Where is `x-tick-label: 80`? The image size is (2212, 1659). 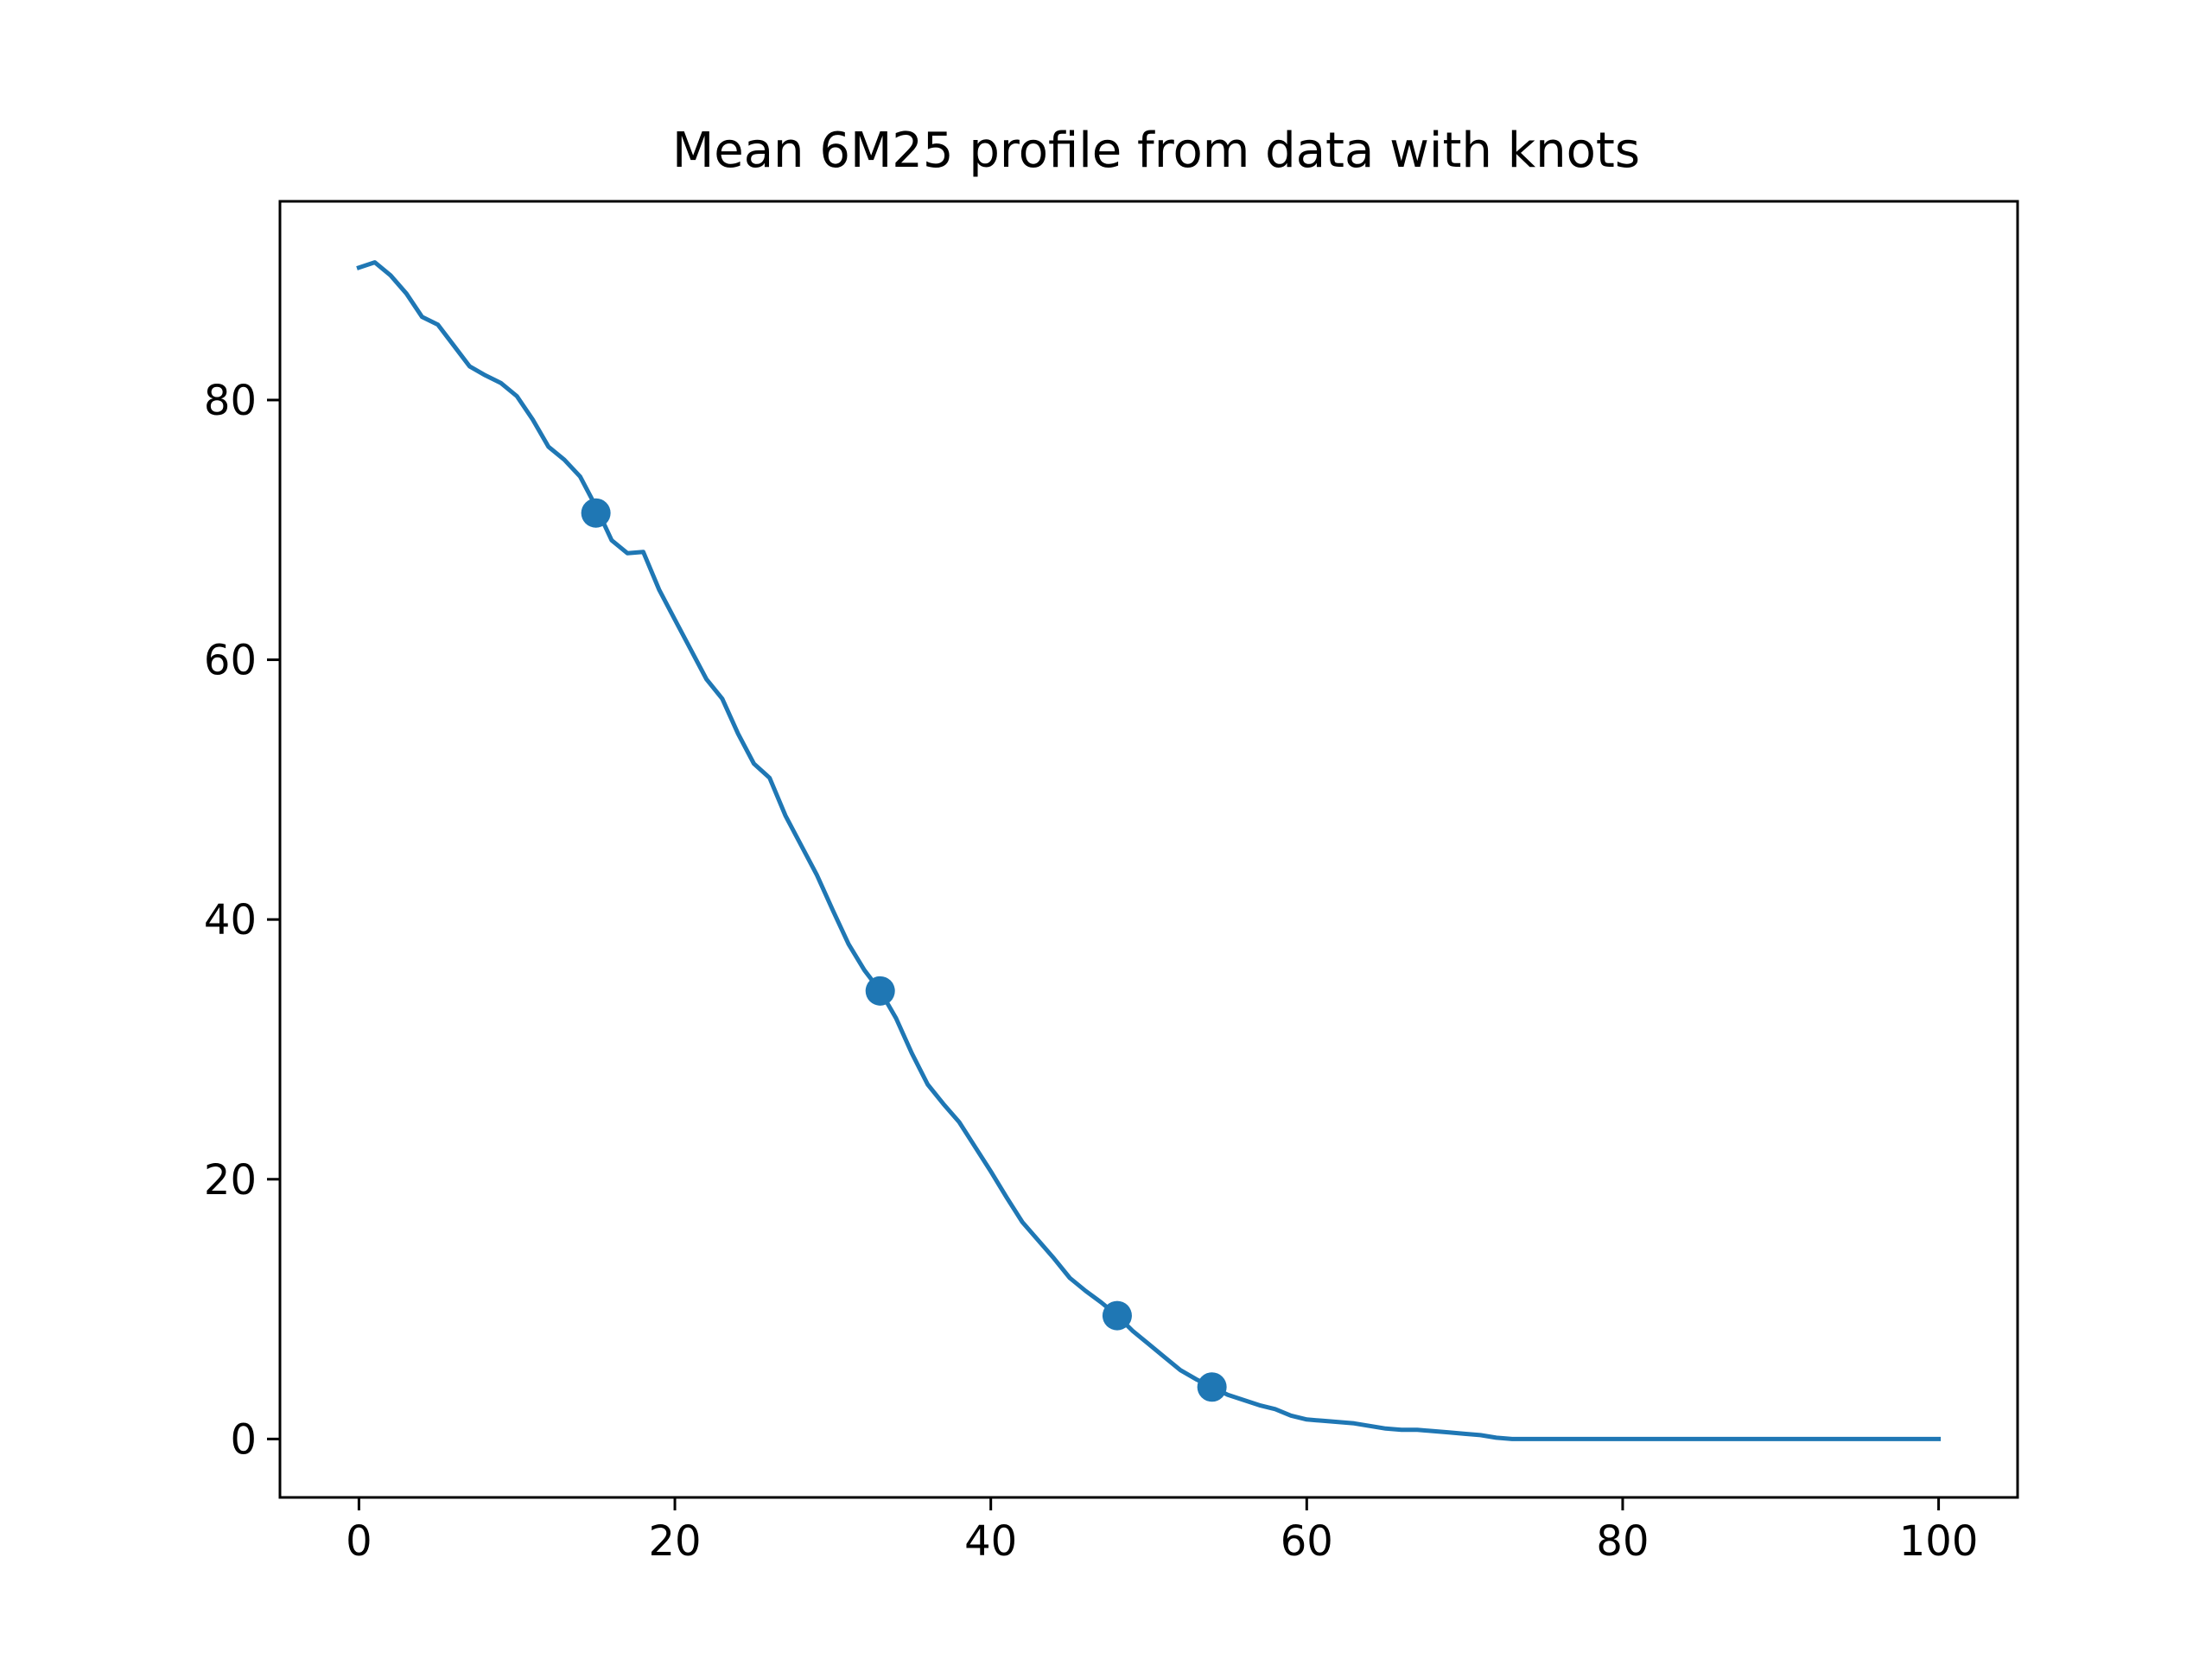
x-tick-label: 80 is located at coordinates (1622, 1541).